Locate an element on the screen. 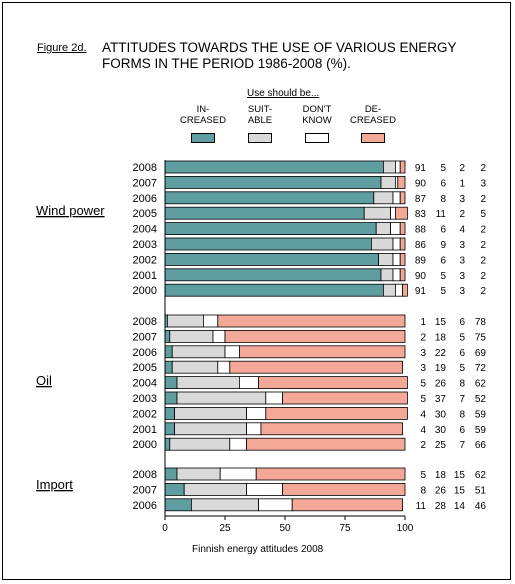 The width and height of the screenshot is (515, 584). legend-label-dont-know: DON'T KNOW is located at coordinates (317, 115).